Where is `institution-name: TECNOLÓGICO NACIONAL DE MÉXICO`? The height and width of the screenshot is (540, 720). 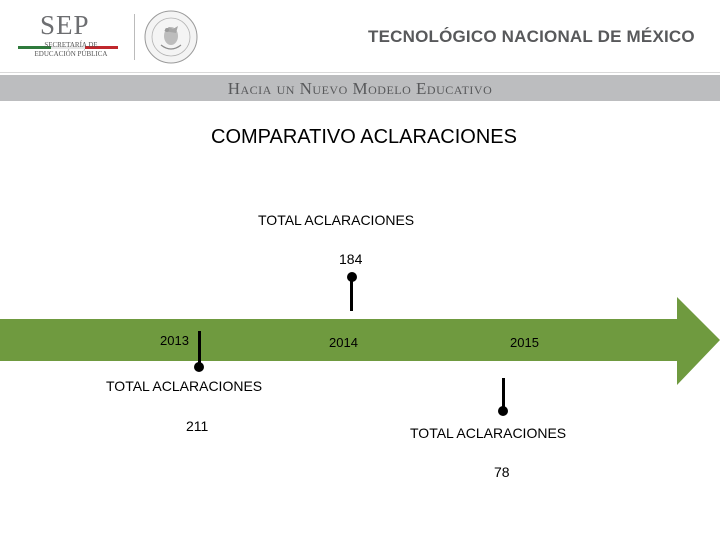
institution-name: TECNOLÓGICO NACIONAL DE MÉXICO is located at coordinates (531, 36).